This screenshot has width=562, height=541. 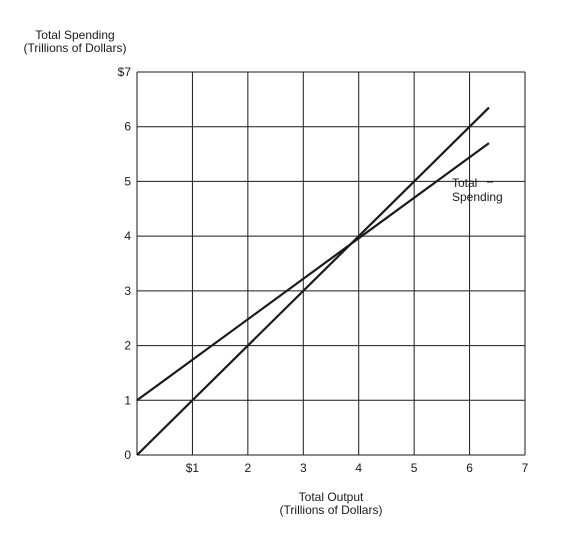 What do you see at coordinates (331, 510) in the screenshot?
I see `x-axis-title-line-2: (Trillions of Dollars)` at bounding box center [331, 510].